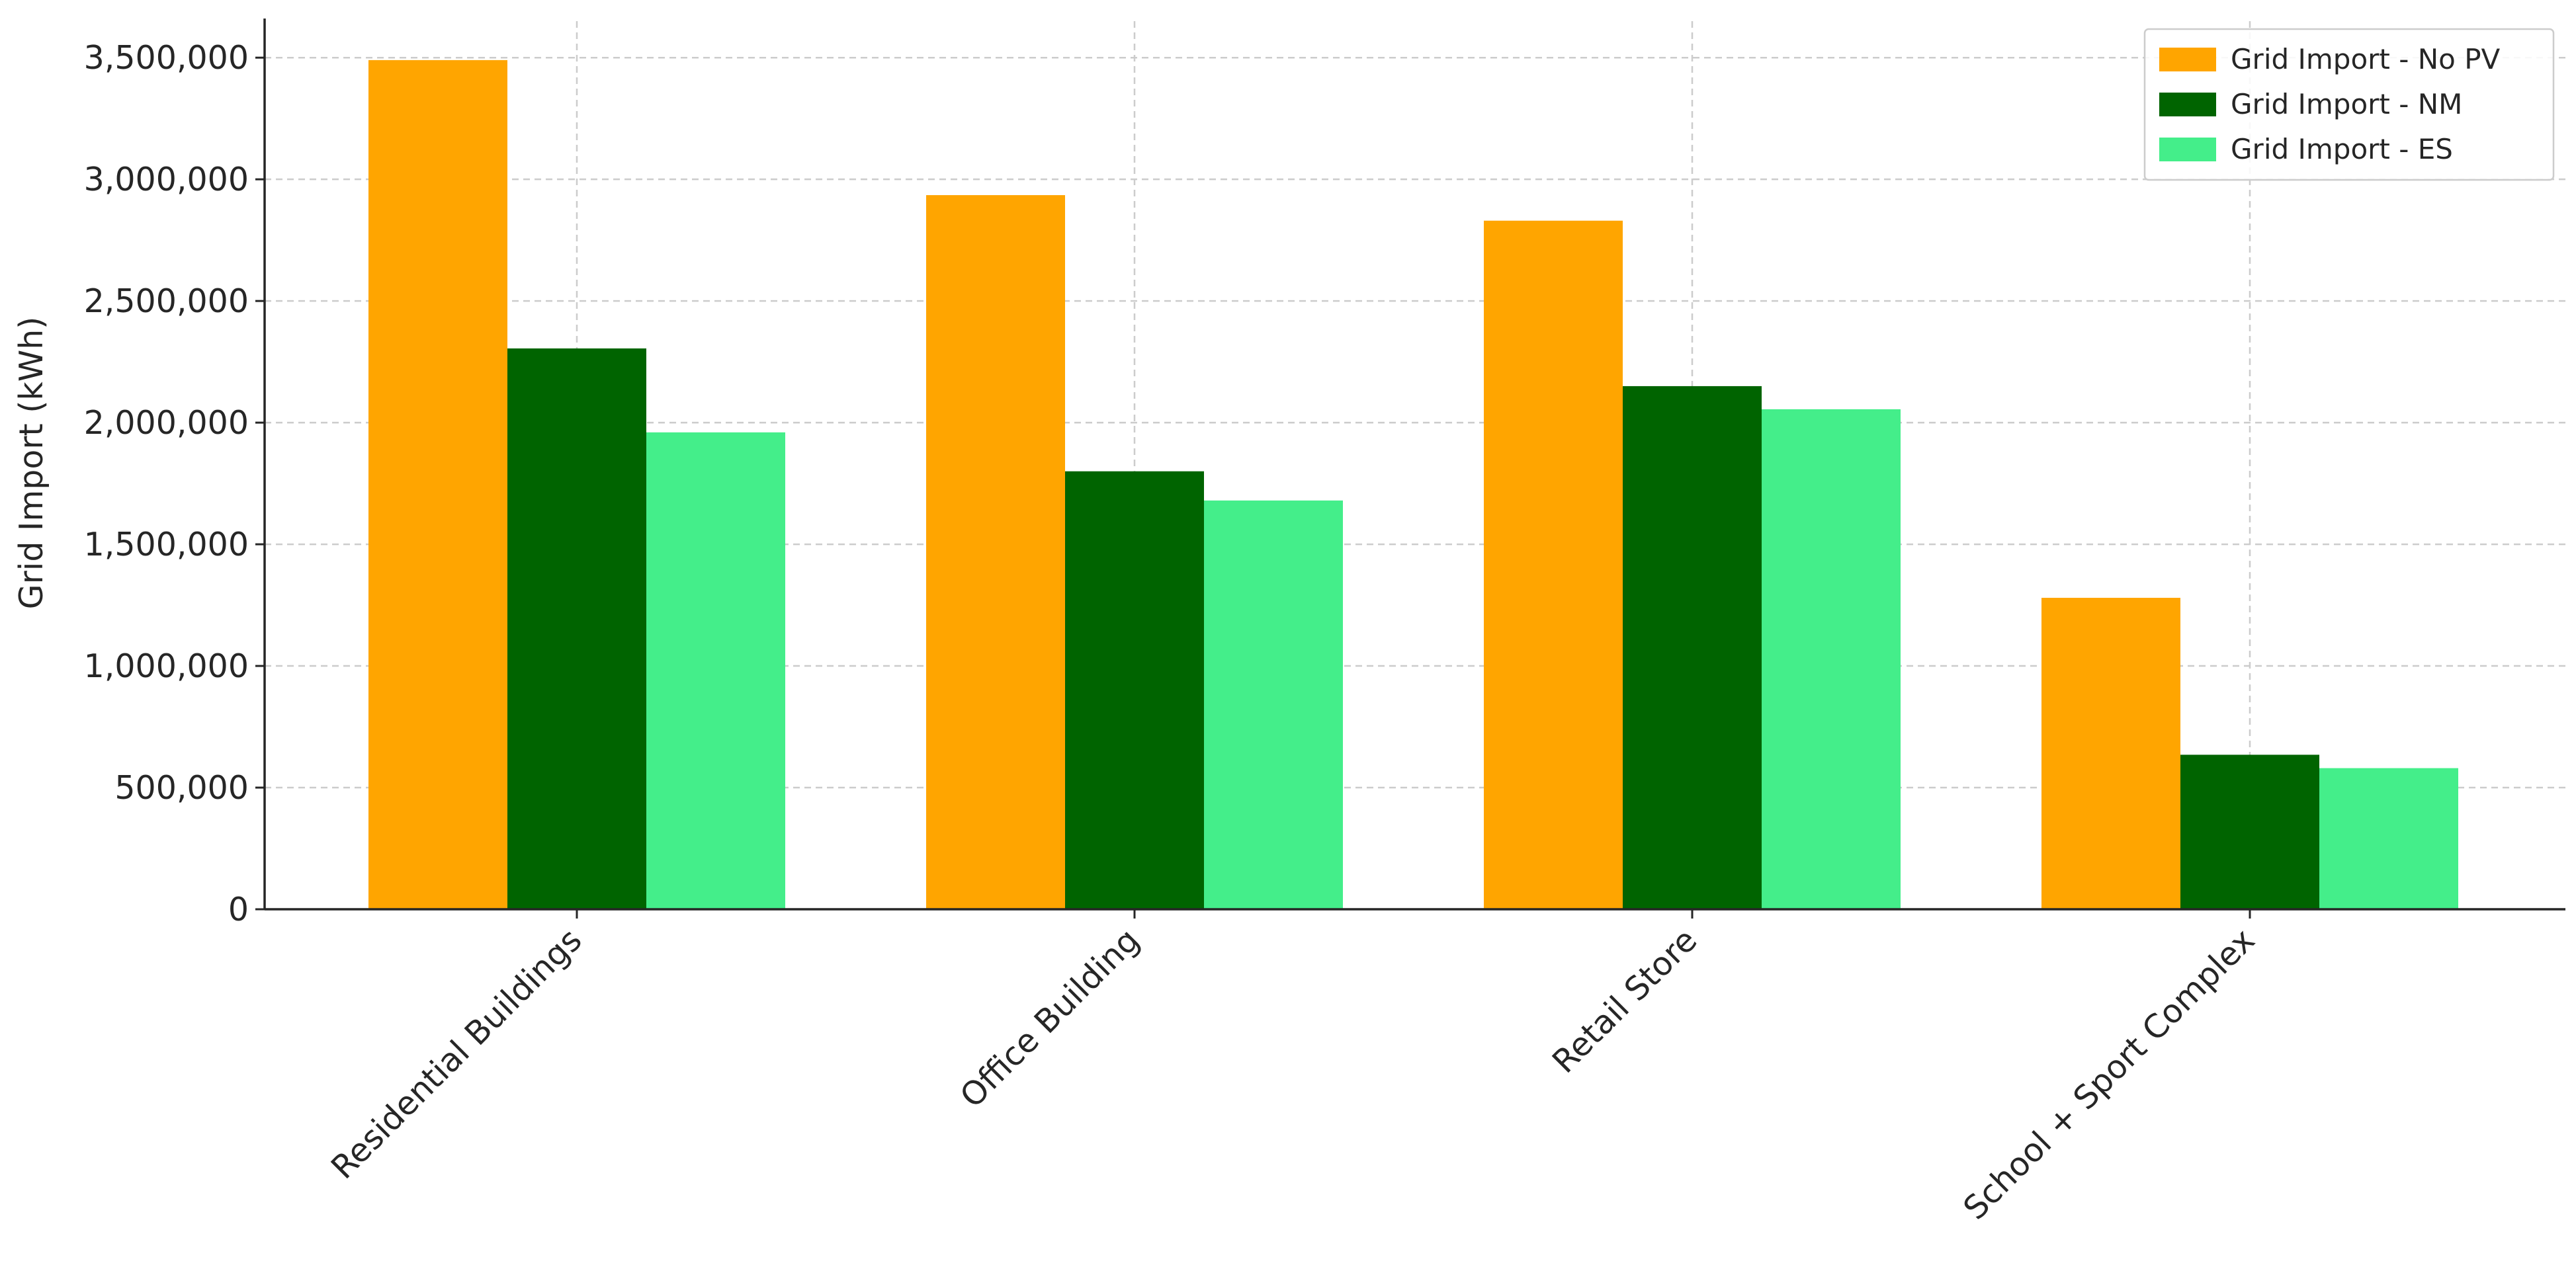 Image resolution: width=2576 pixels, height=1269 pixels. Describe the element at coordinates (166, 179) in the screenshot. I see `y-tick-label: 3,000,000` at that location.